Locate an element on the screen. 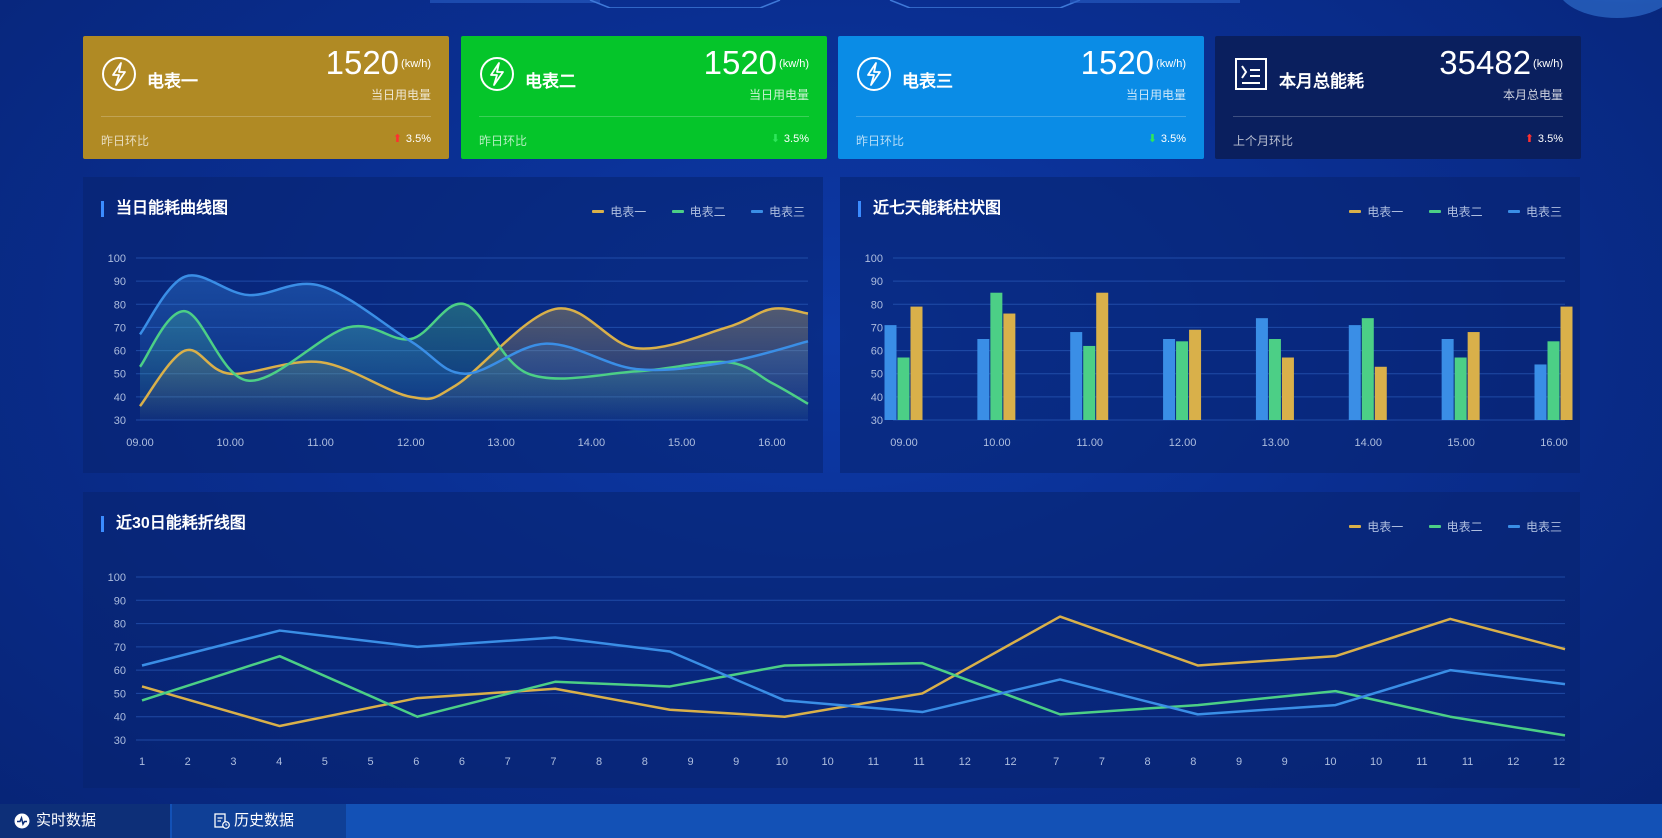 This screenshot has height=838, width=1662. x-tick-label: 13.00 is located at coordinates (501, 443).